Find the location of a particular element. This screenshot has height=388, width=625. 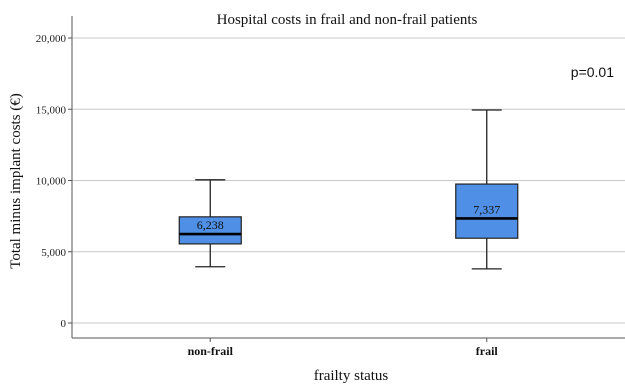

x-category-label: frail is located at coordinates (487, 351).